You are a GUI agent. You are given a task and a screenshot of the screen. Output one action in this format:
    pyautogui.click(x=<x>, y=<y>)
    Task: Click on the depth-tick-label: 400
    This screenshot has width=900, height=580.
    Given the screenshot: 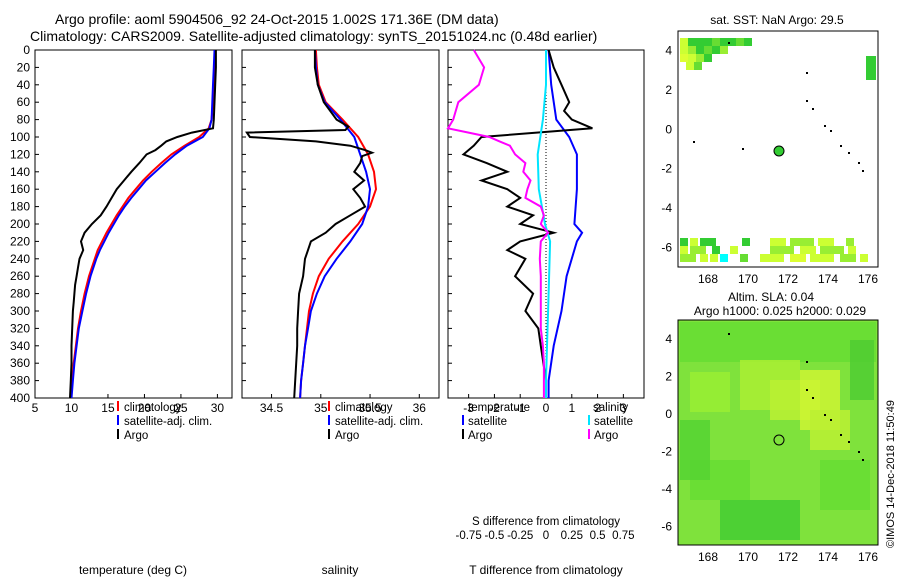 What is the action you would take?
    pyautogui.click(x=20, y=398)
    